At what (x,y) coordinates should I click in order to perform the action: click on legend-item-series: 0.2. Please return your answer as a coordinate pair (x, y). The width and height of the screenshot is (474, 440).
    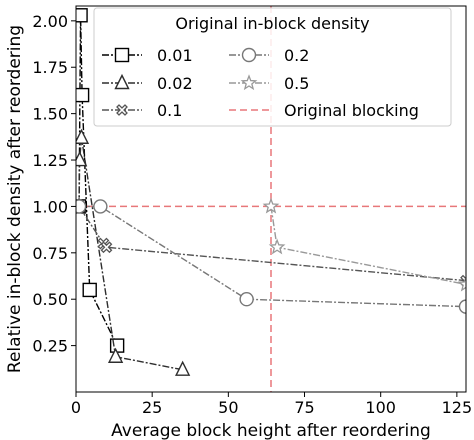
    Looking at the image, I should click on (269, 55).